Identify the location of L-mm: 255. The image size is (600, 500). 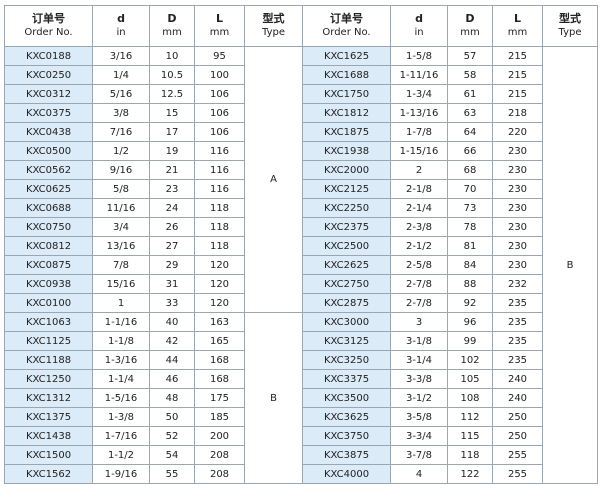
(517, 474).